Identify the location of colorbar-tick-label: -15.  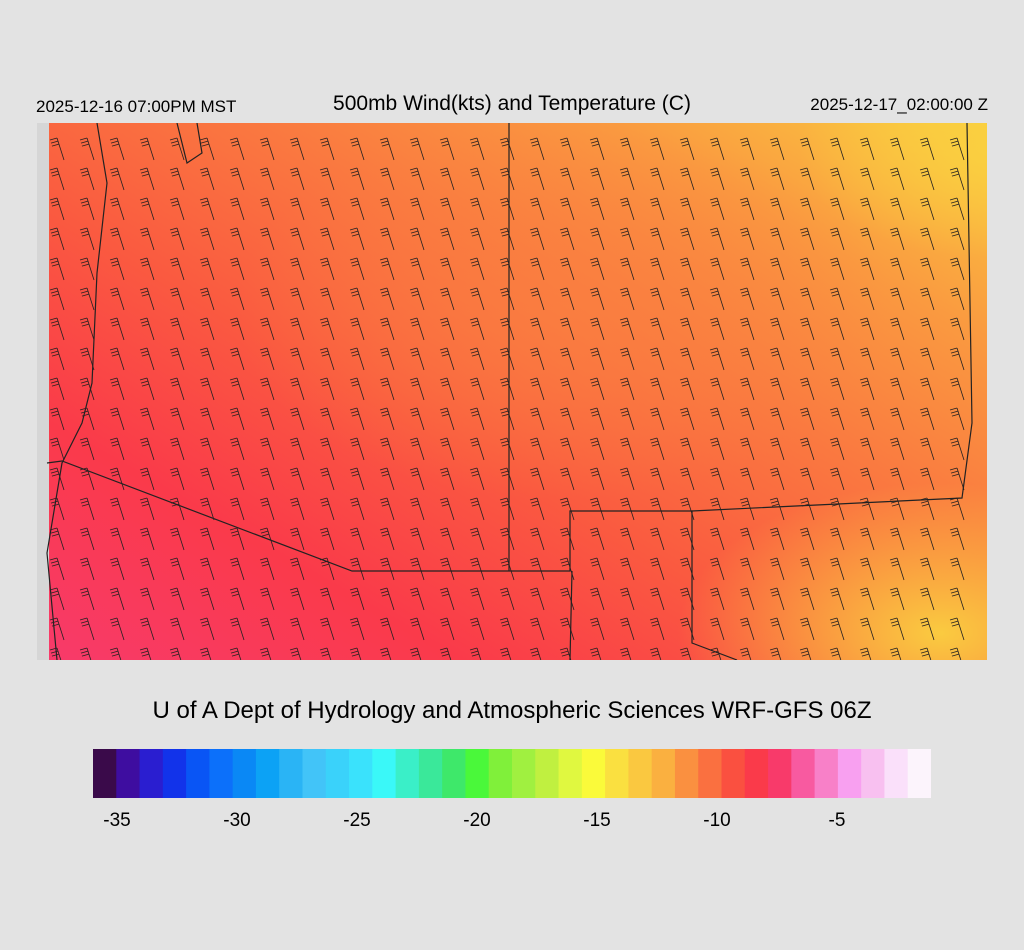
(597, 820).